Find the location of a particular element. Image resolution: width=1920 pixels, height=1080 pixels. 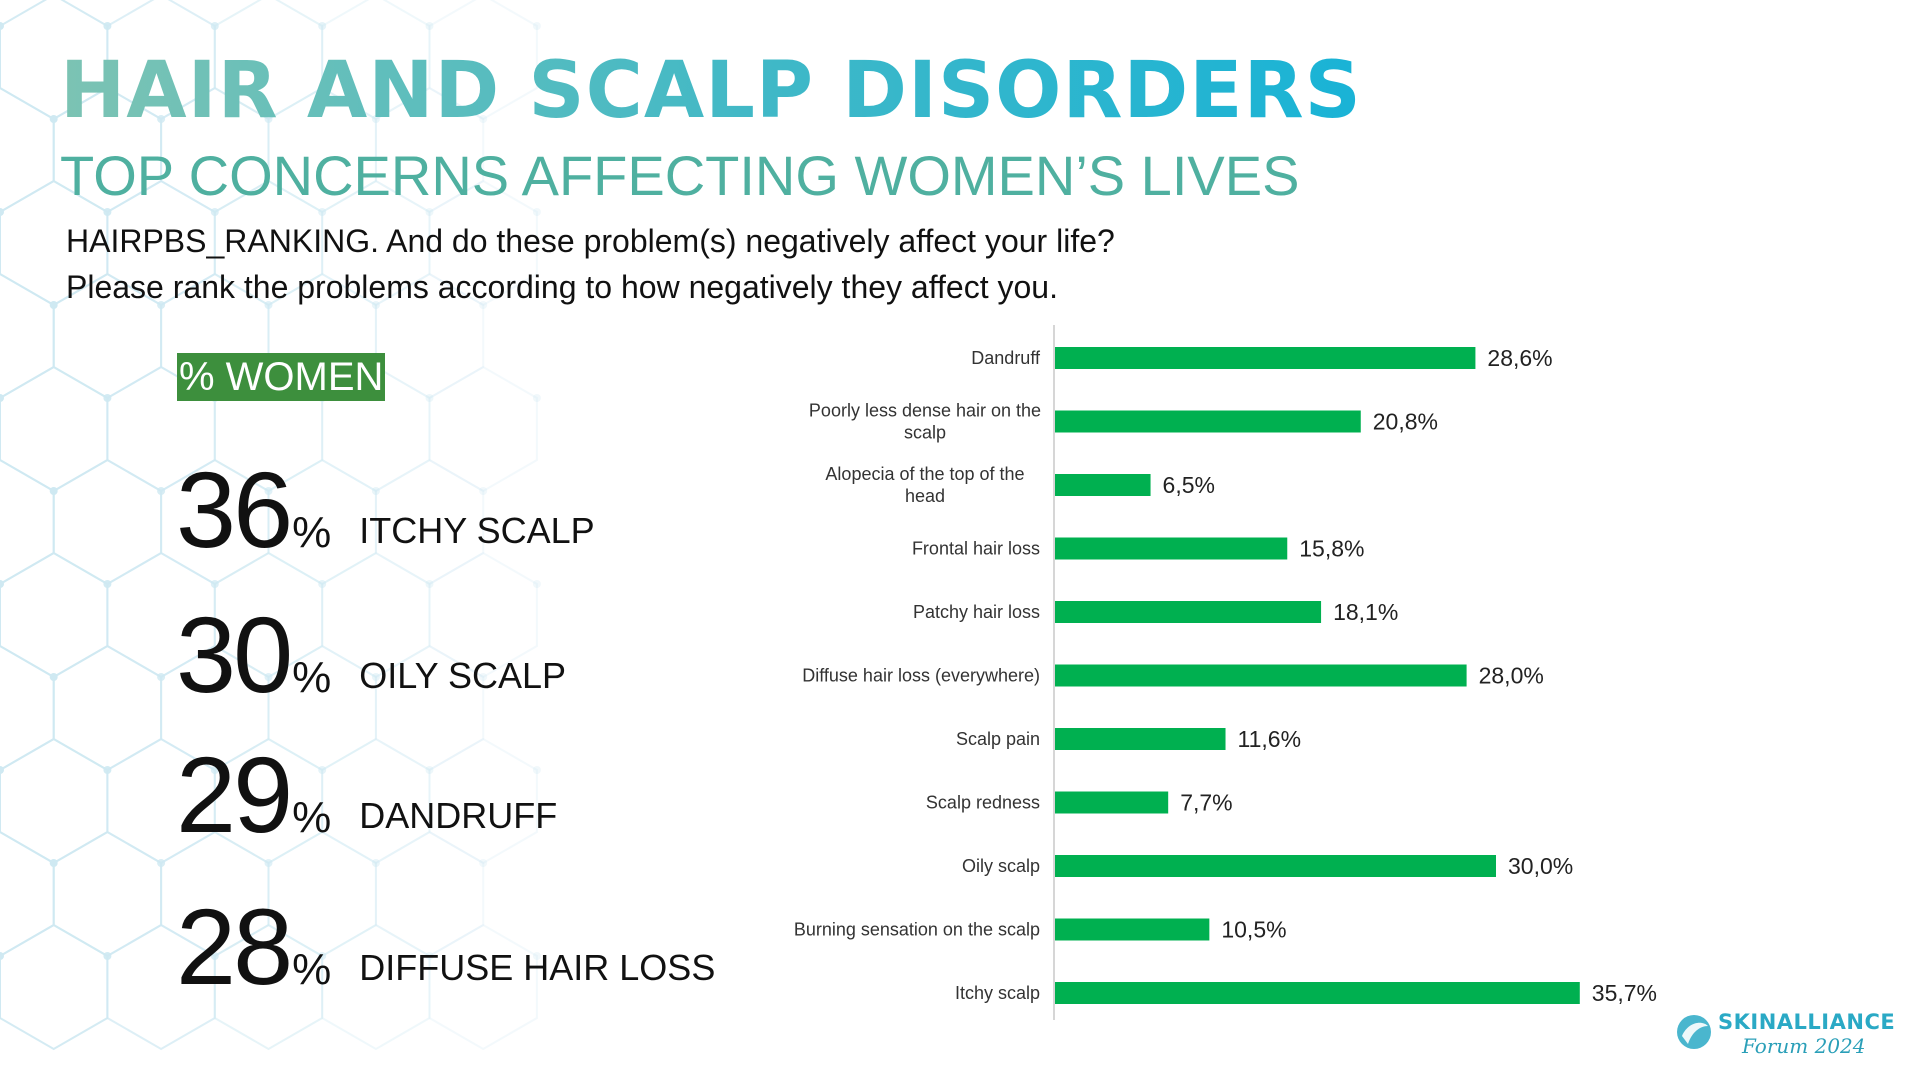

value-label: 20,8% is located at coordinates (1405, 422).